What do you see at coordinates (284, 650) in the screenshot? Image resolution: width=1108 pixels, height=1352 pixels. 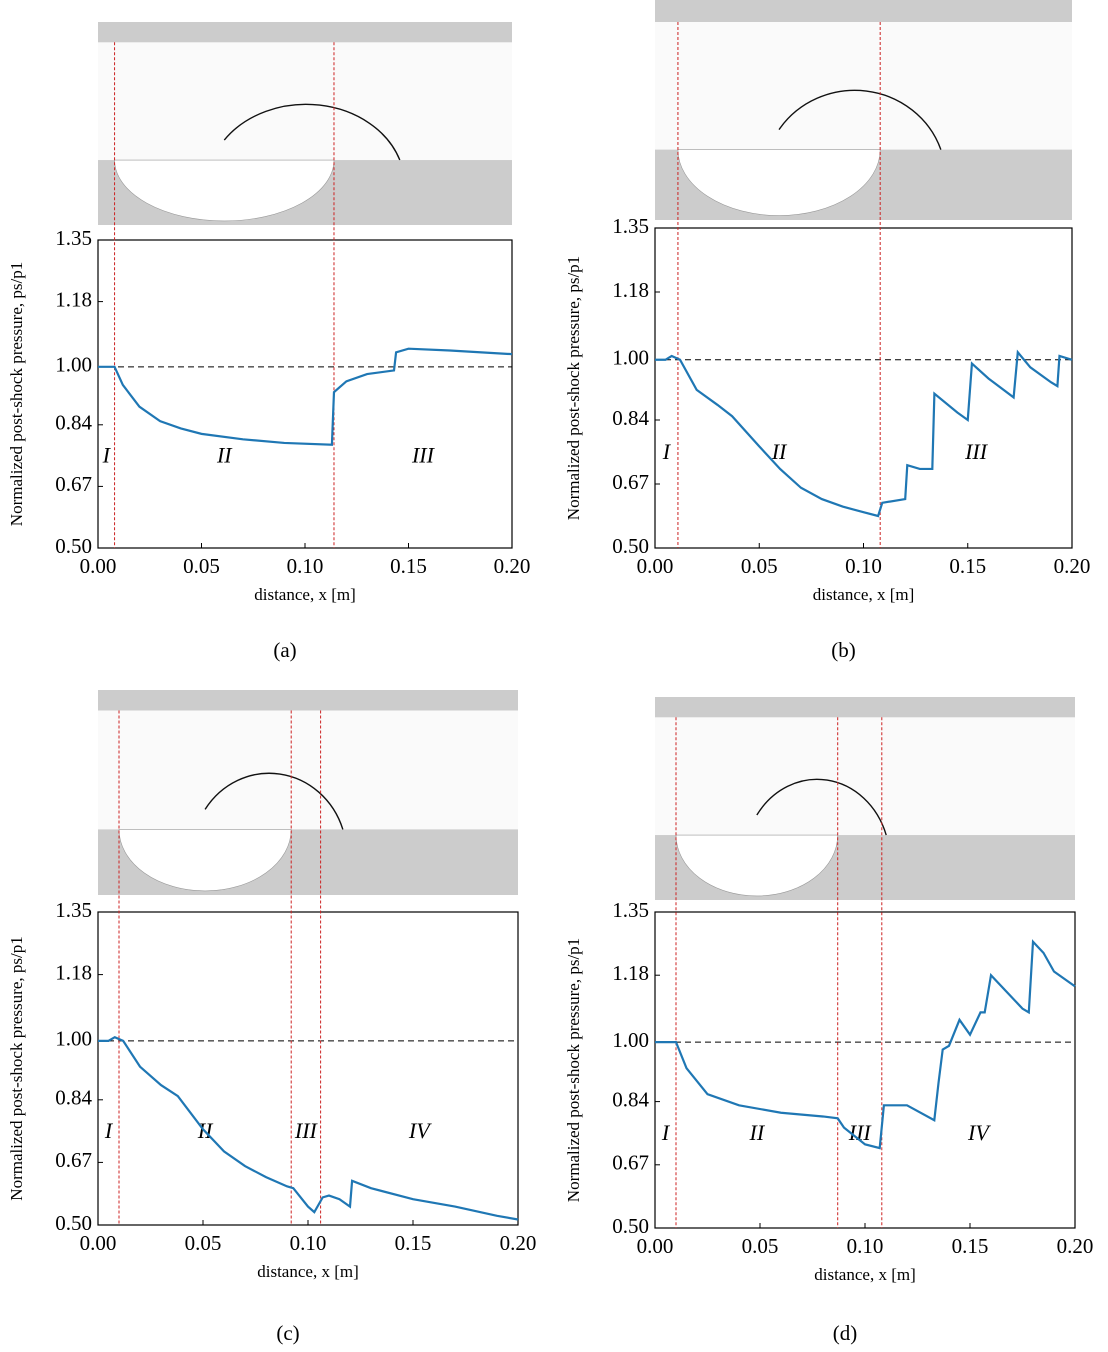 I see `panel-caption: (a)` at bounding box center [284, 650].